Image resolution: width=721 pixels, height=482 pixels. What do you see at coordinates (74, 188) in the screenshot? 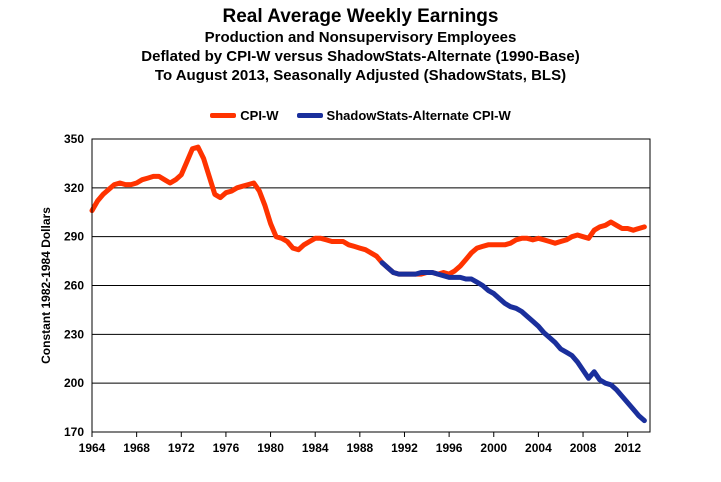
I see `y-tick-label: 320` at bounding box center [74, 188].